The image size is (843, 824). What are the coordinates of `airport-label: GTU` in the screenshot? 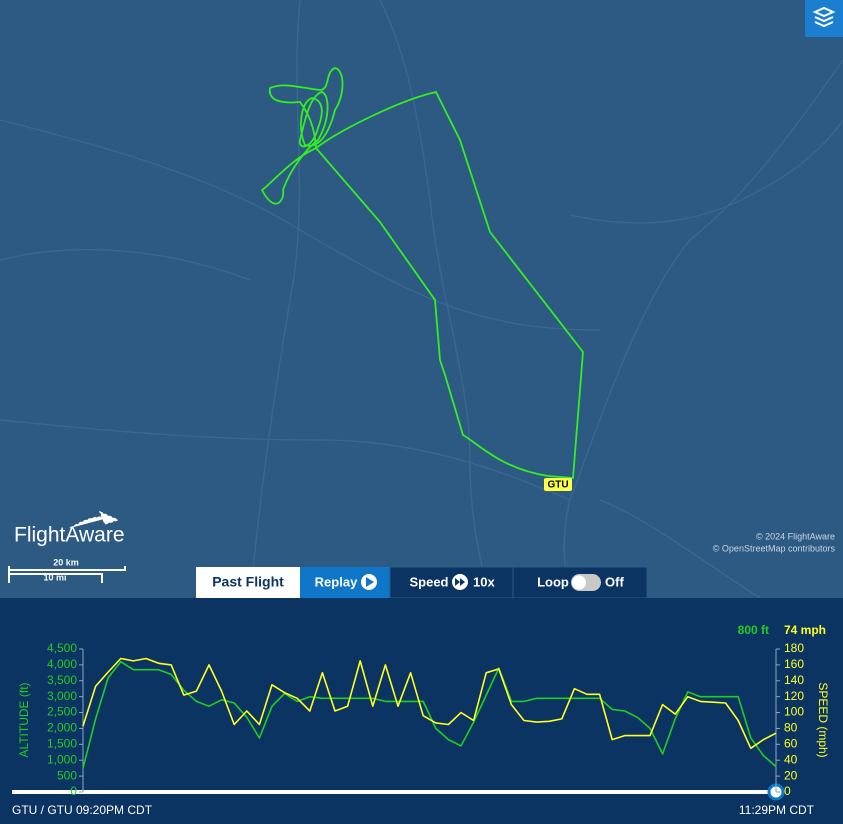 It's located at (557, 485).